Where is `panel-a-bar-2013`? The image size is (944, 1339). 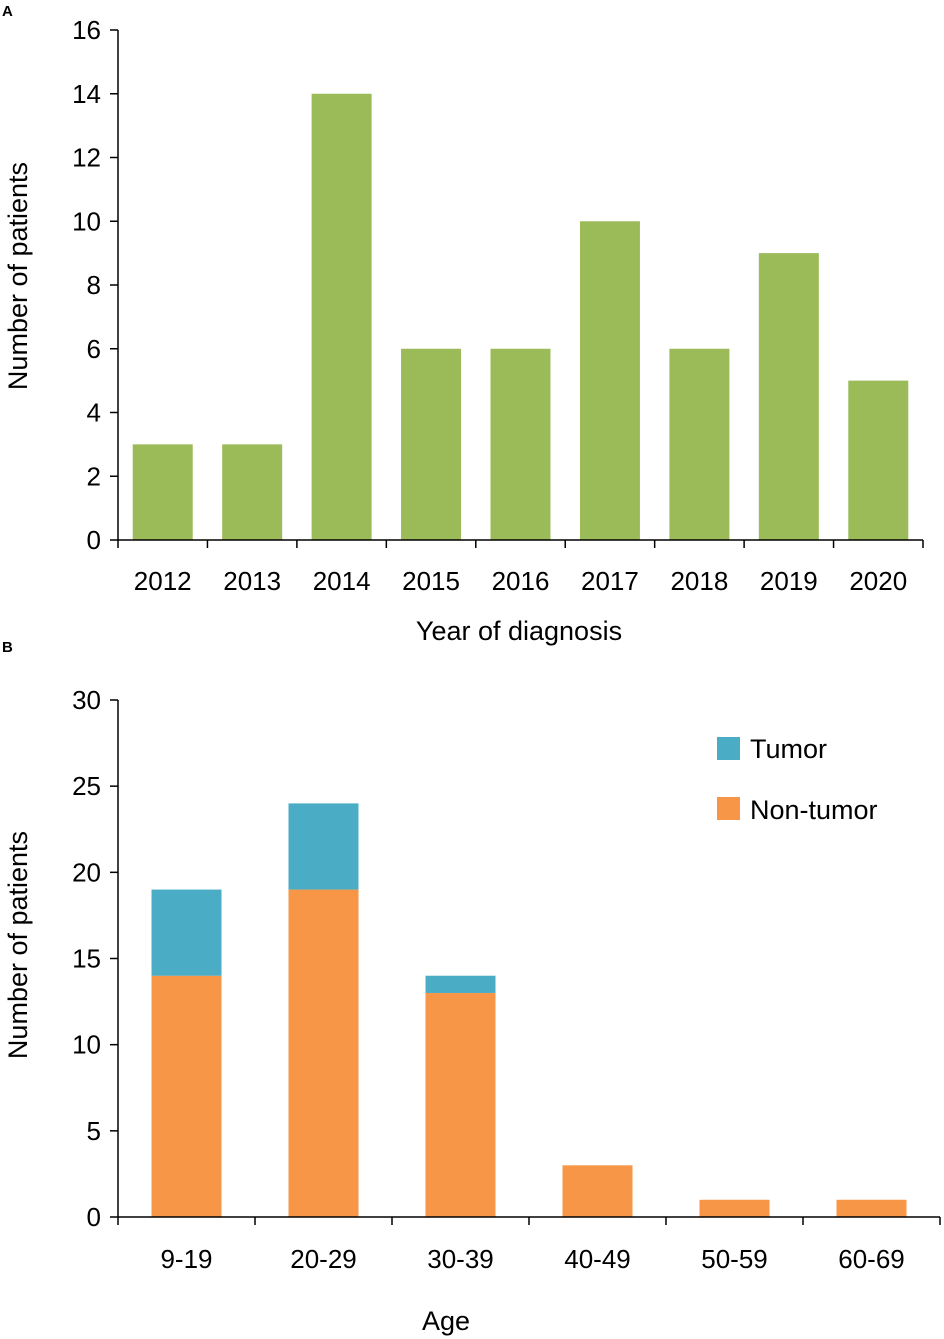 panel-a-bar-2013 is located at coordinates (252, 492).